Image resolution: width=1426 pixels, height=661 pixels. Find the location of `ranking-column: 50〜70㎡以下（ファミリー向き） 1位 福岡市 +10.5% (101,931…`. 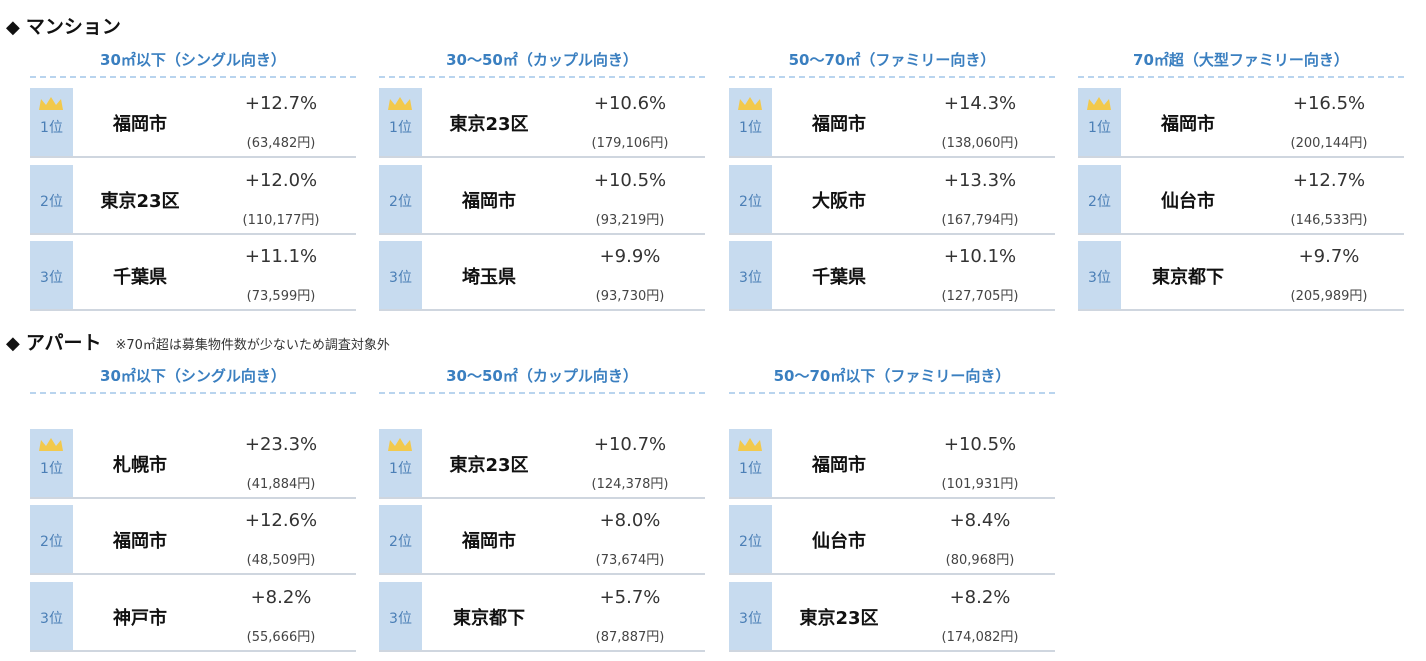

ranking-column: 50〜70㎡以下（ファミリー向き） 1位 福岡市 +10.5% (101,931… is located at coordinates (892, 507).